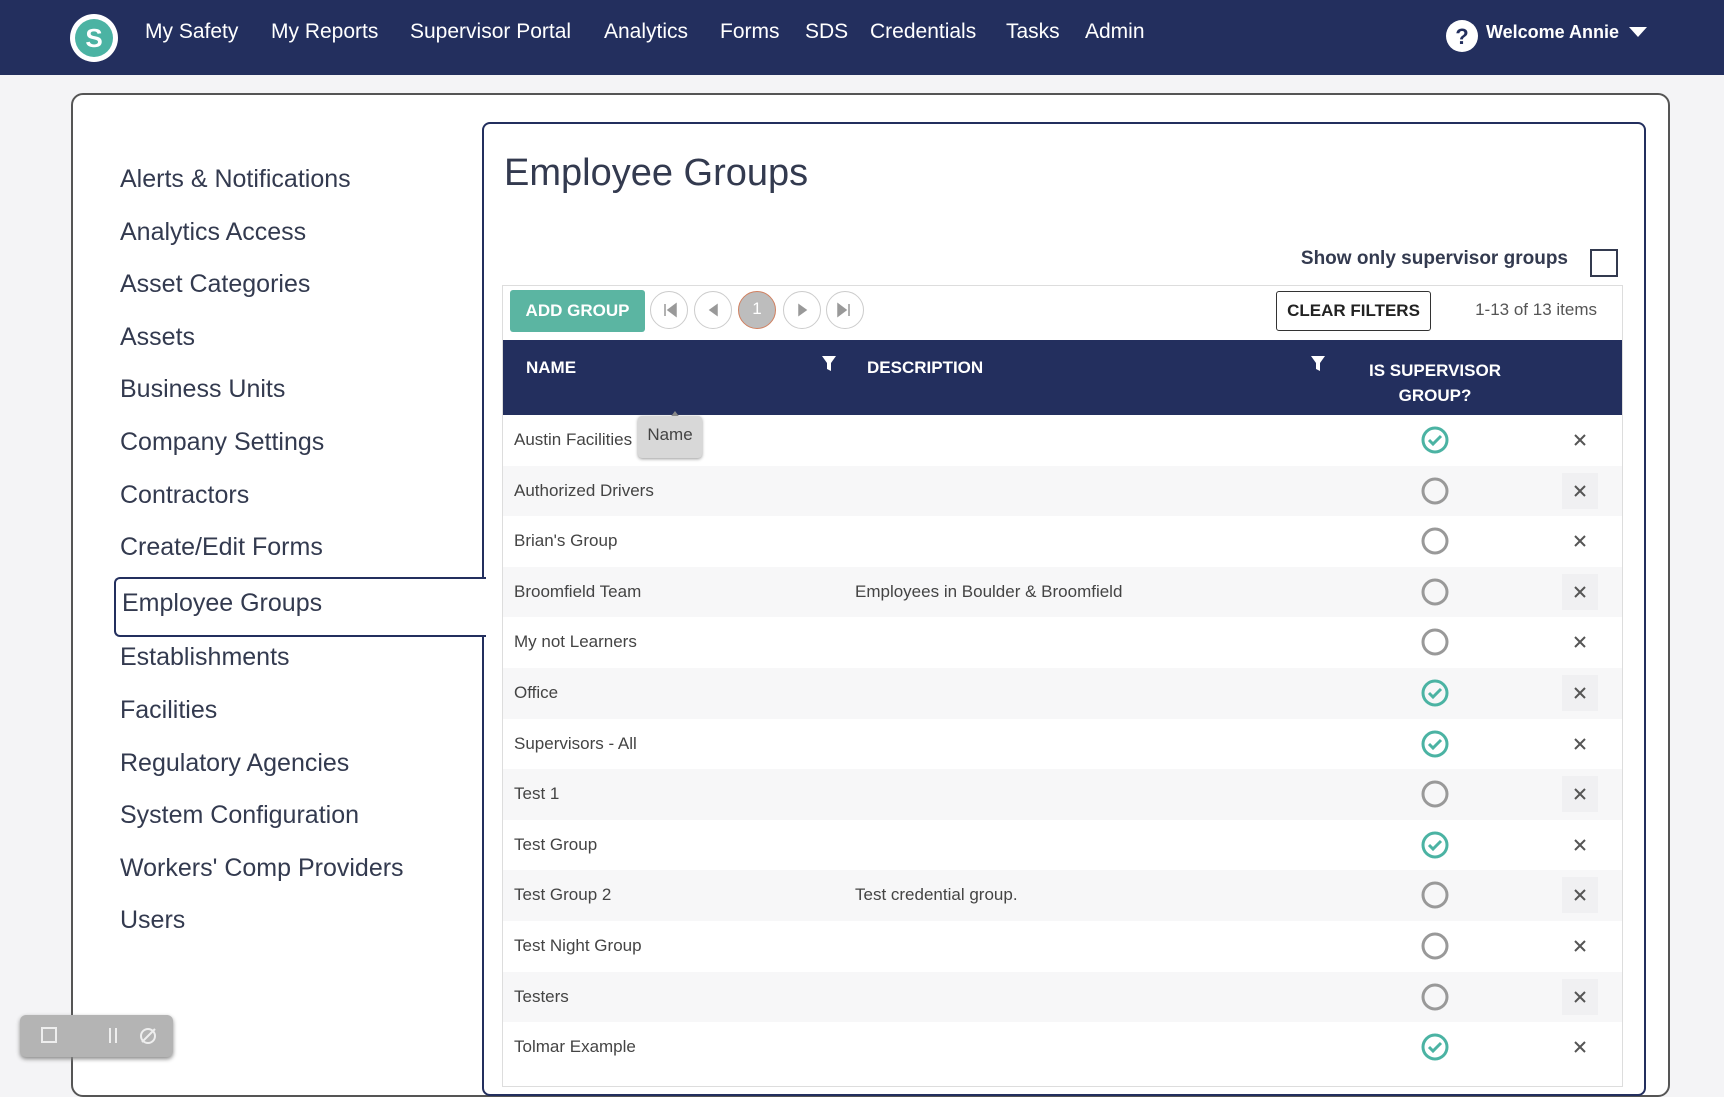 The image size is (1724, 1097). What do you see at coordinates (827, 31) in the screenshot?
I see `nav-link: SDS` at bounding box center [827, 31].